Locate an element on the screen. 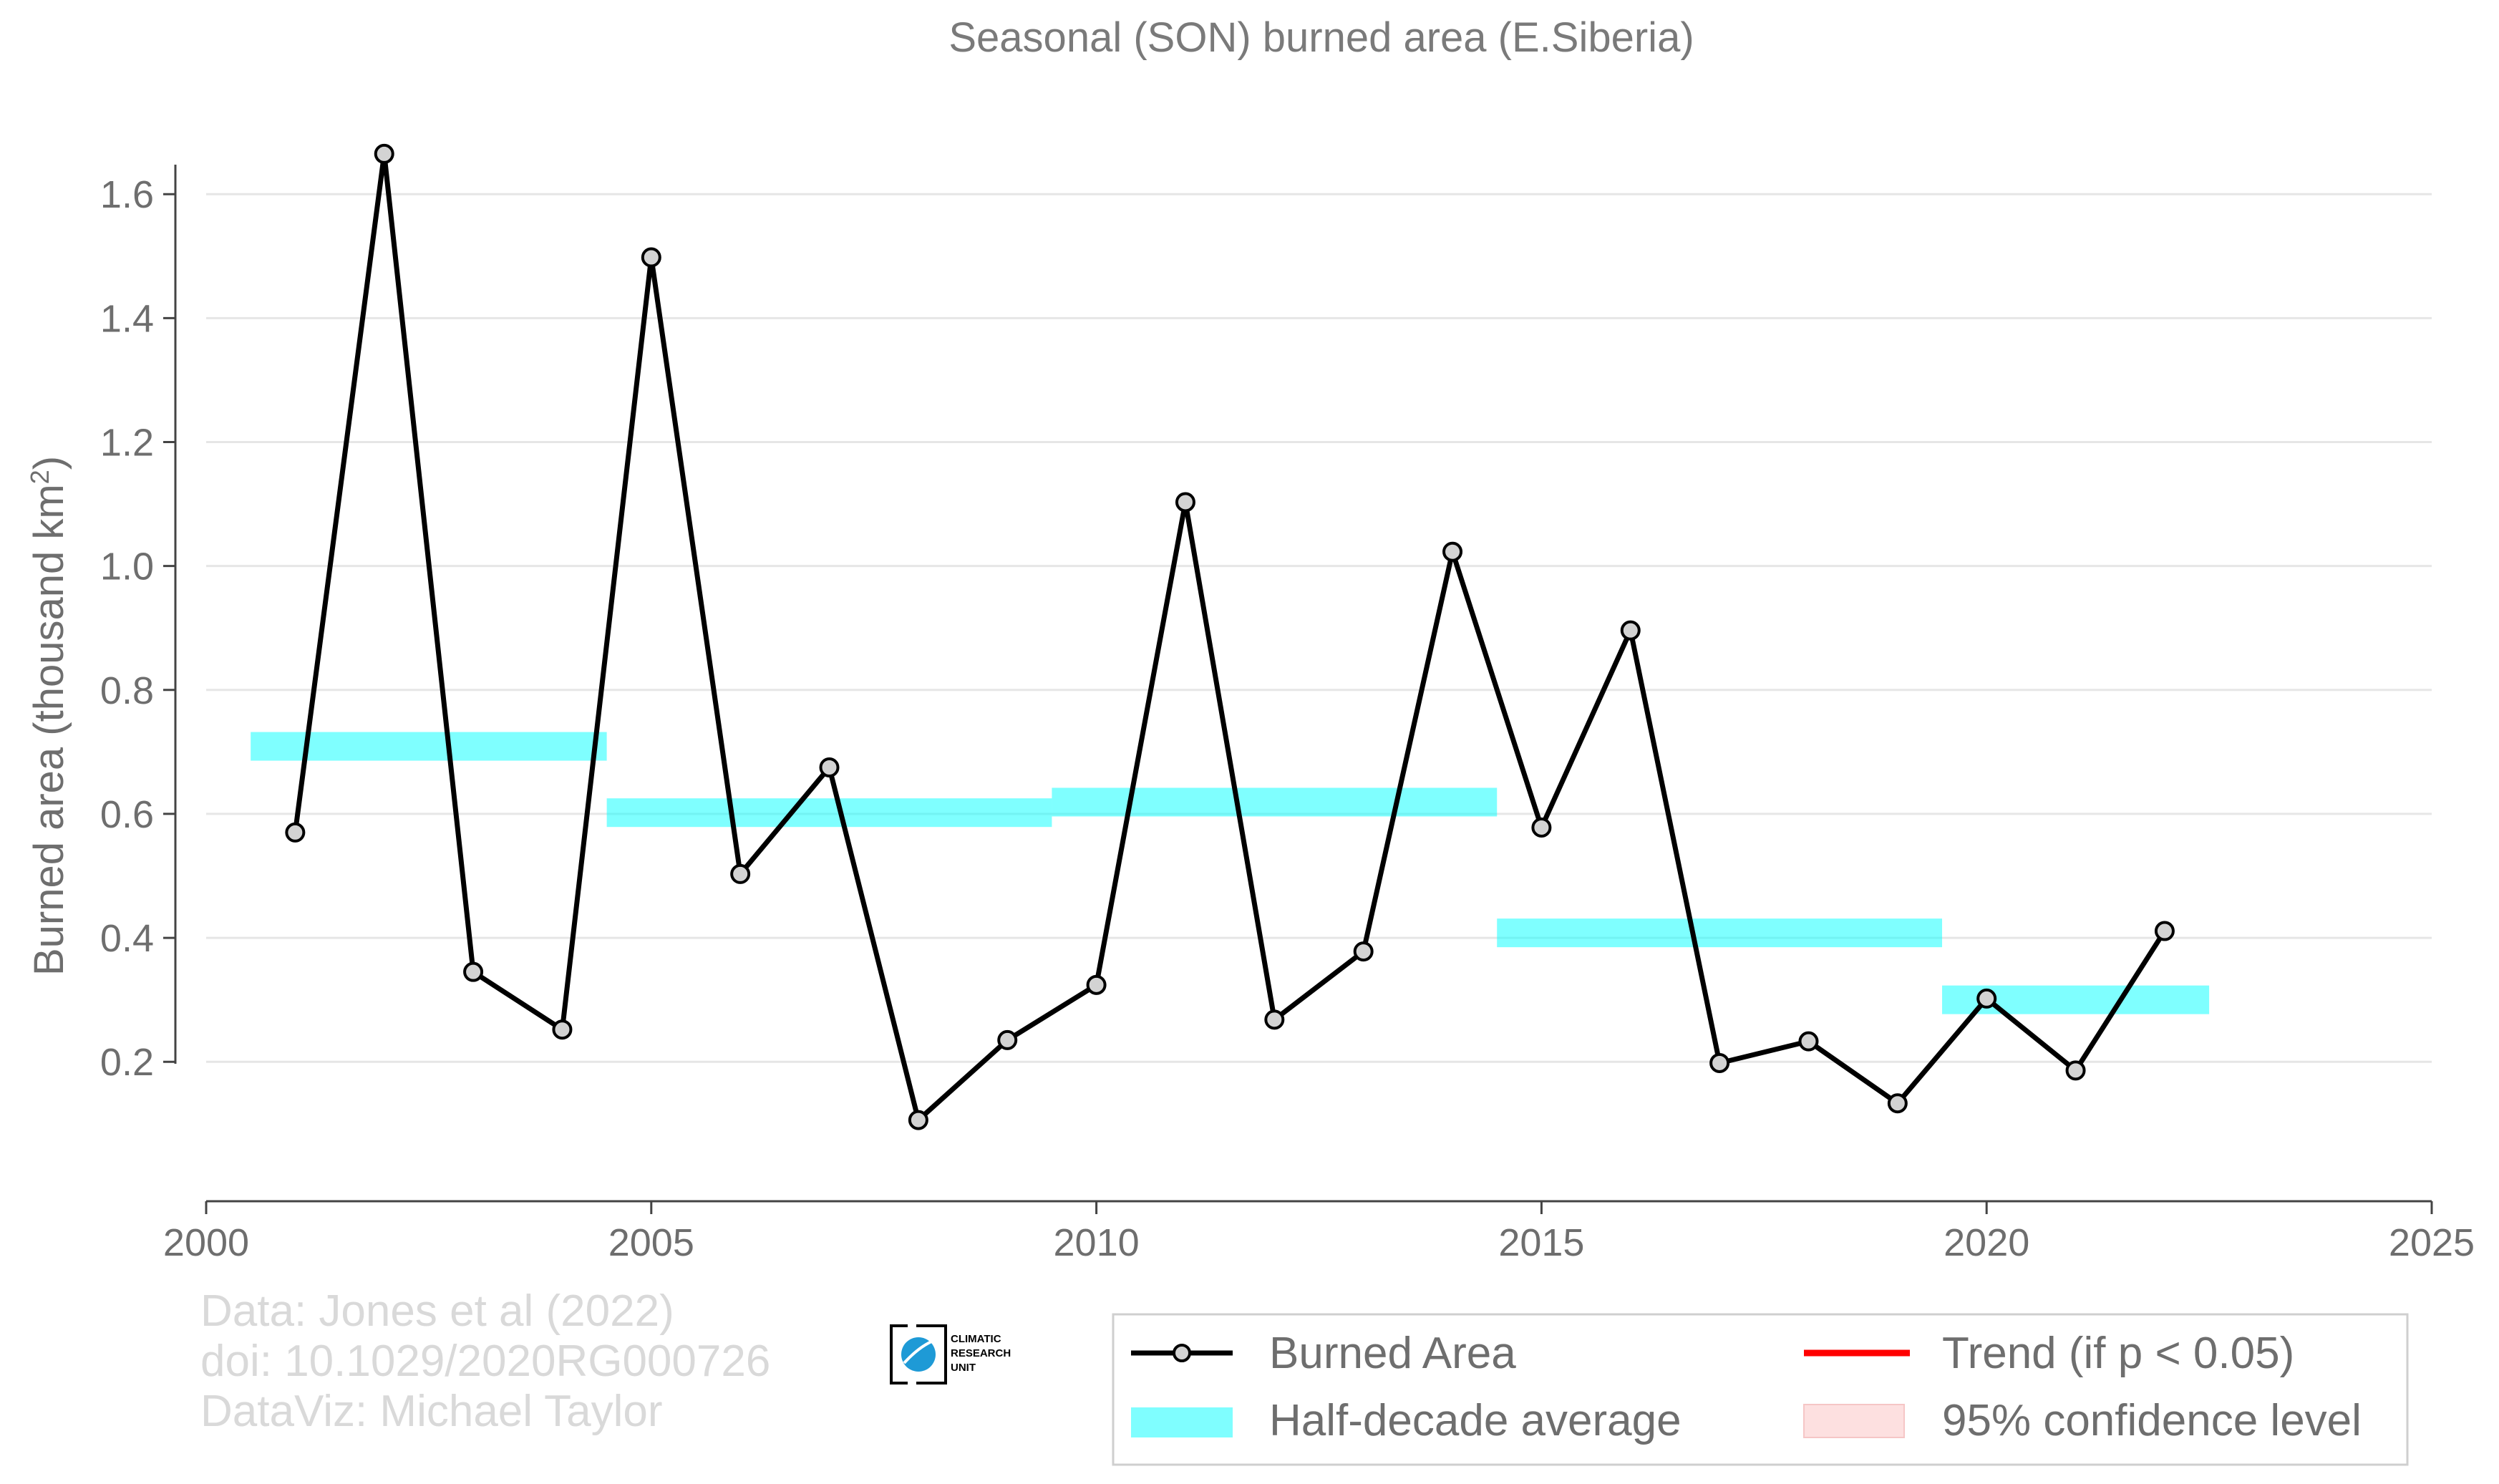 The height and width of the screenshot is (1484, 2499). logo-text-2: RESEARCH is located at coordinates (981, 1353).